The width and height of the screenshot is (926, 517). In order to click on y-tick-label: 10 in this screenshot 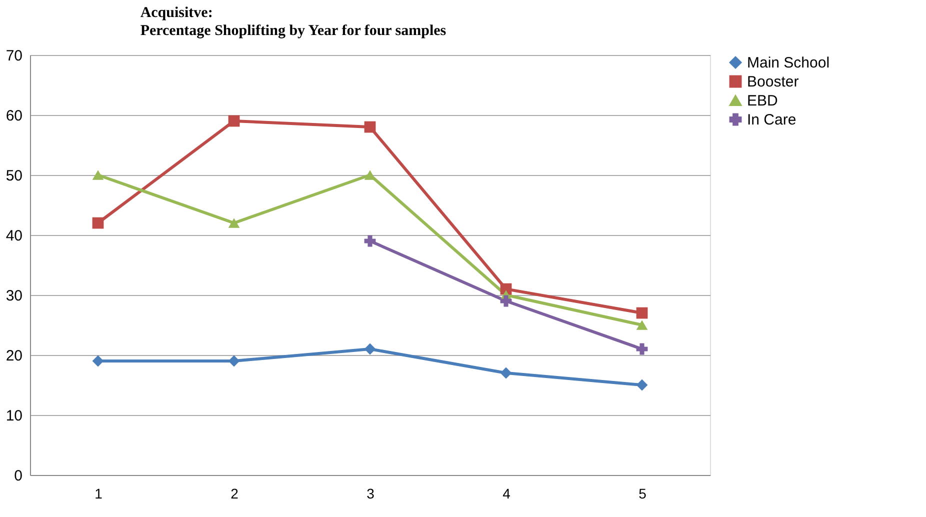, I will do `click(14, 416)`.